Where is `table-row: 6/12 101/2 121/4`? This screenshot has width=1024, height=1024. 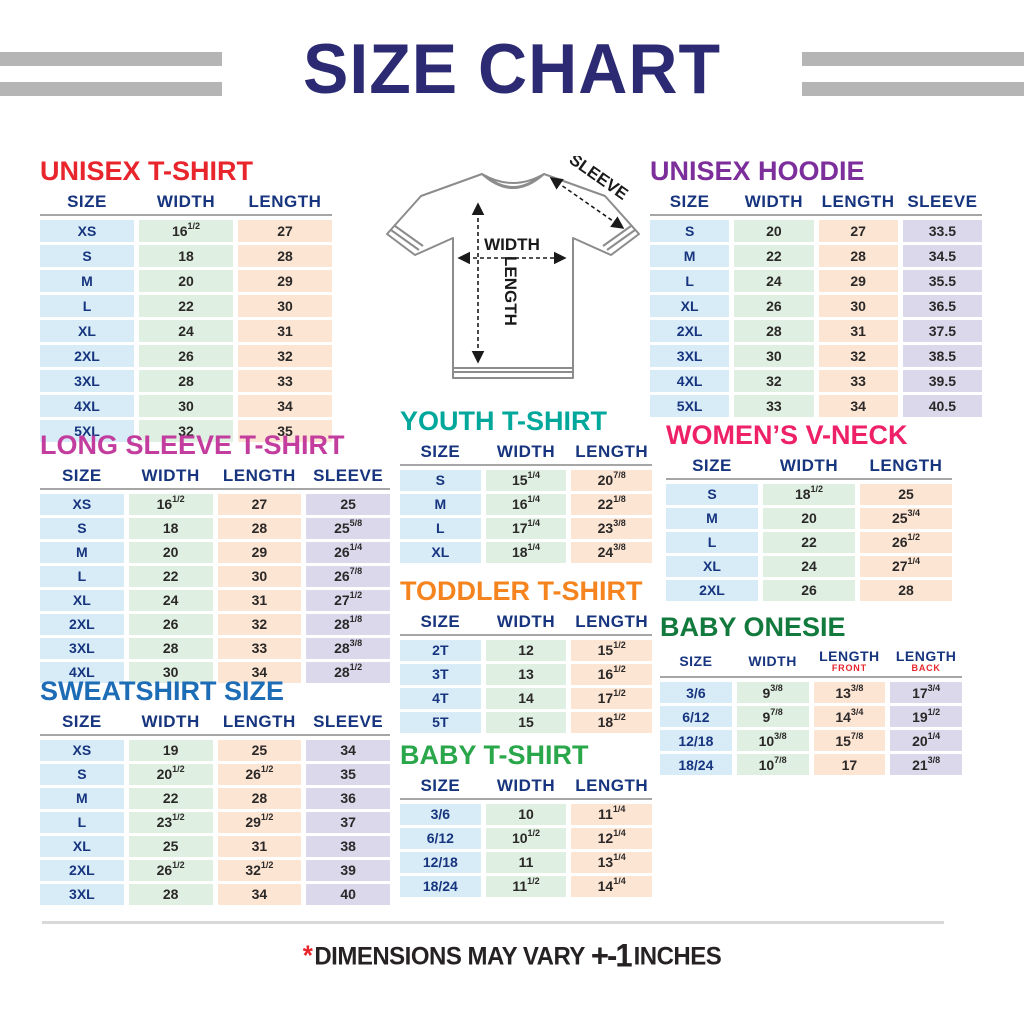 table-row: 6/12 101/2 121/4 is located at coordinates (526, 838).